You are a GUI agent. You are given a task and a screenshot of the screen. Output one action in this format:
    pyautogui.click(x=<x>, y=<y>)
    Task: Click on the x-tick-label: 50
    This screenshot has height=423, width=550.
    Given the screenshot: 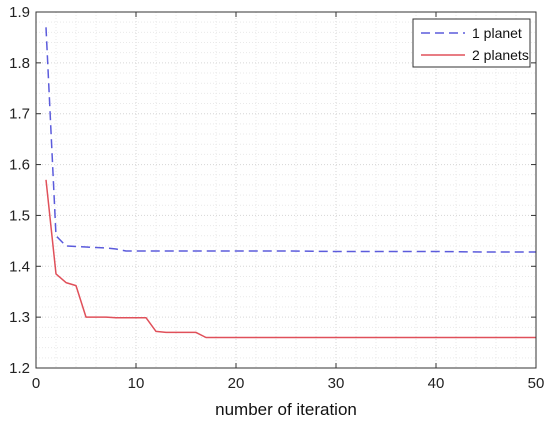 What is the action you would take?
    pyautogui.click(x=536, y=383)
    